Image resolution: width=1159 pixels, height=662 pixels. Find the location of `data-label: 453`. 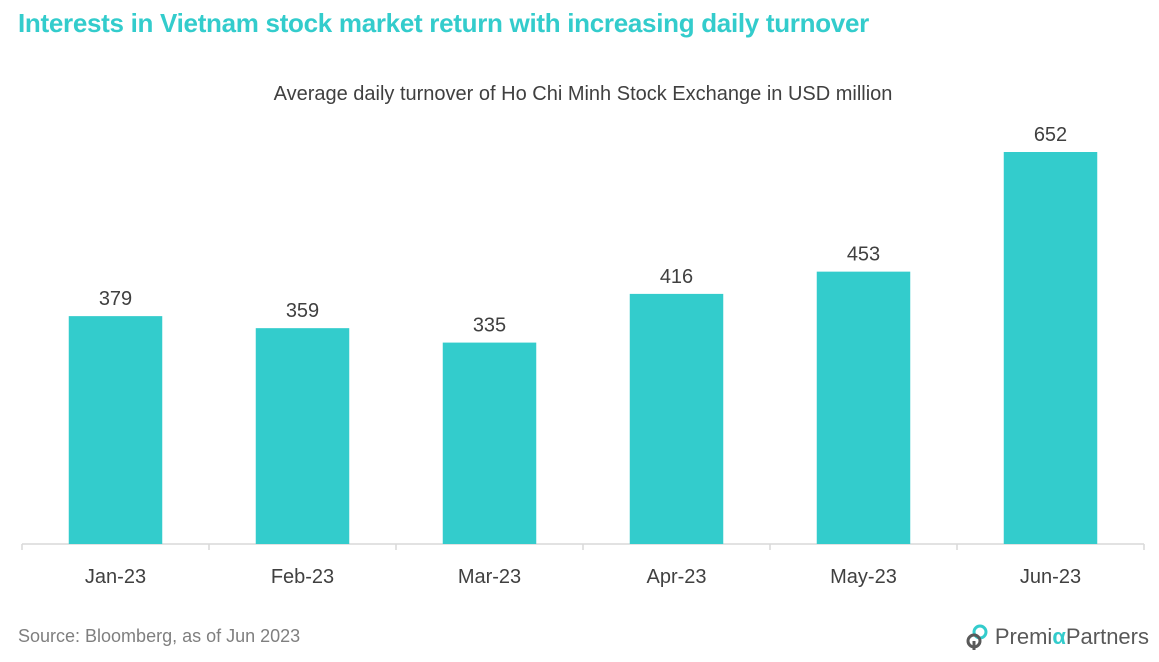

data-label: 453 is located at coordinates (863, 255).